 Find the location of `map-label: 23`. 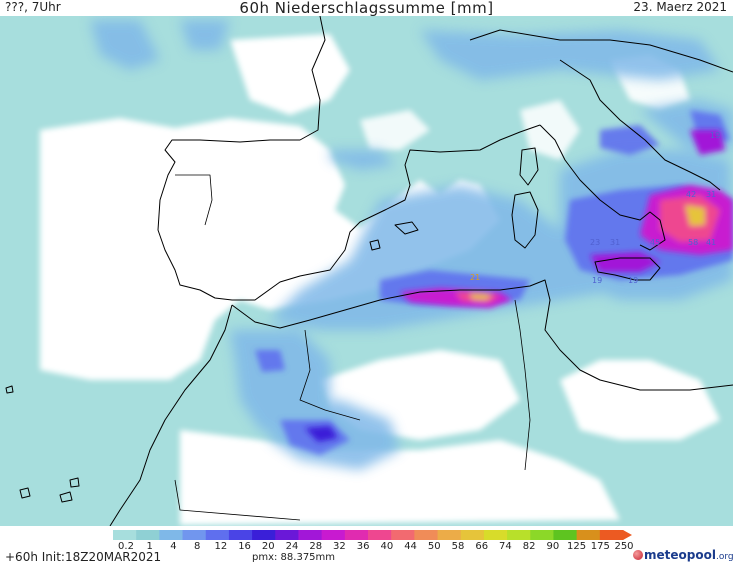

map-label: 23 is located at coordinates (595, 242).